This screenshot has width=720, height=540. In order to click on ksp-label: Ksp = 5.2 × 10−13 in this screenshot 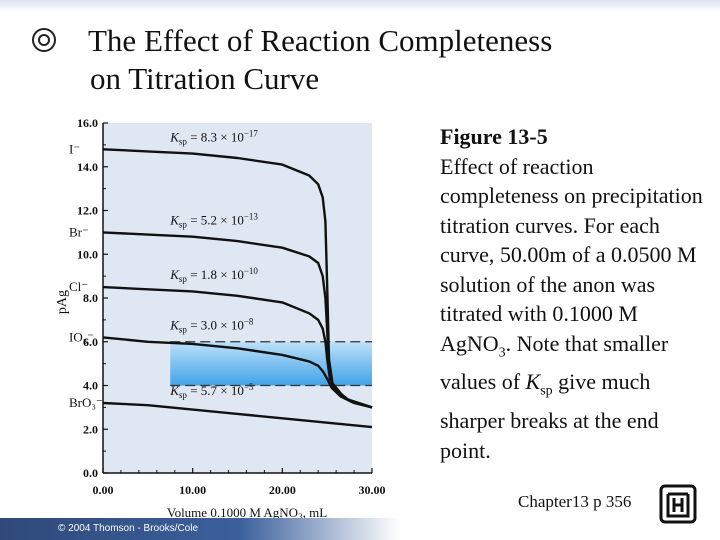, I will do `click(213, 220)`.